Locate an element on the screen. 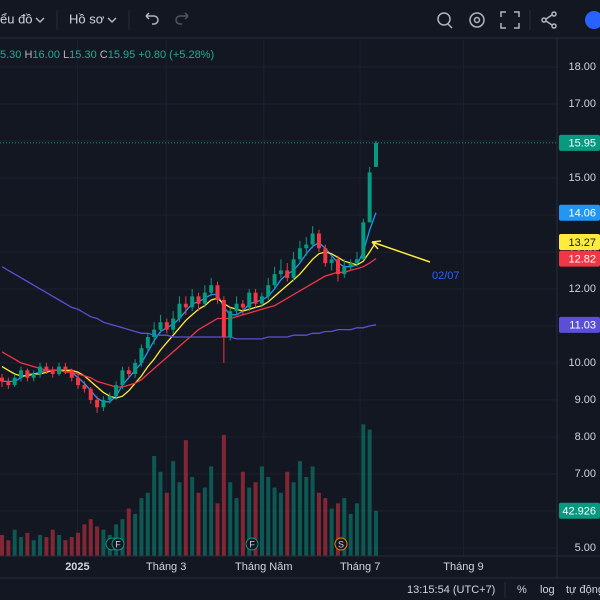  ohlc-legend: 5.30 H16.00 L15.30 C15.95 +0.80 (+5.28%) is located at coordinates (107, 55).